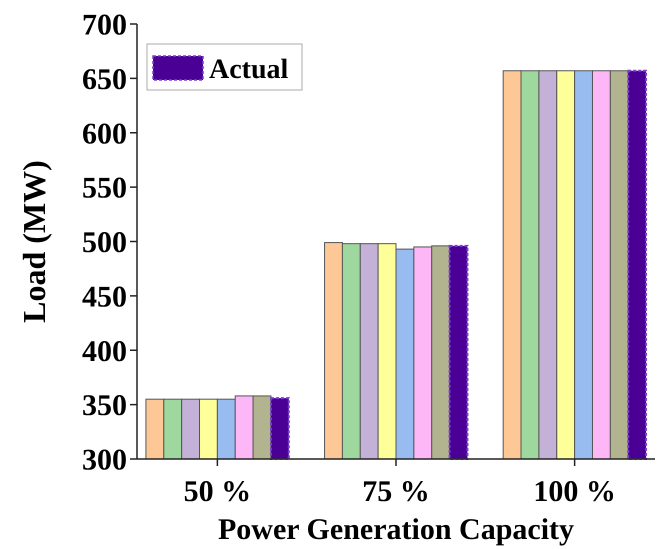 This screenshot has width=657, height=549. What do you see at coordinates (396, 529) in the screenshot?
I see `x-axis-title: Power Generation Capacity` at bounding box center [396, 529].